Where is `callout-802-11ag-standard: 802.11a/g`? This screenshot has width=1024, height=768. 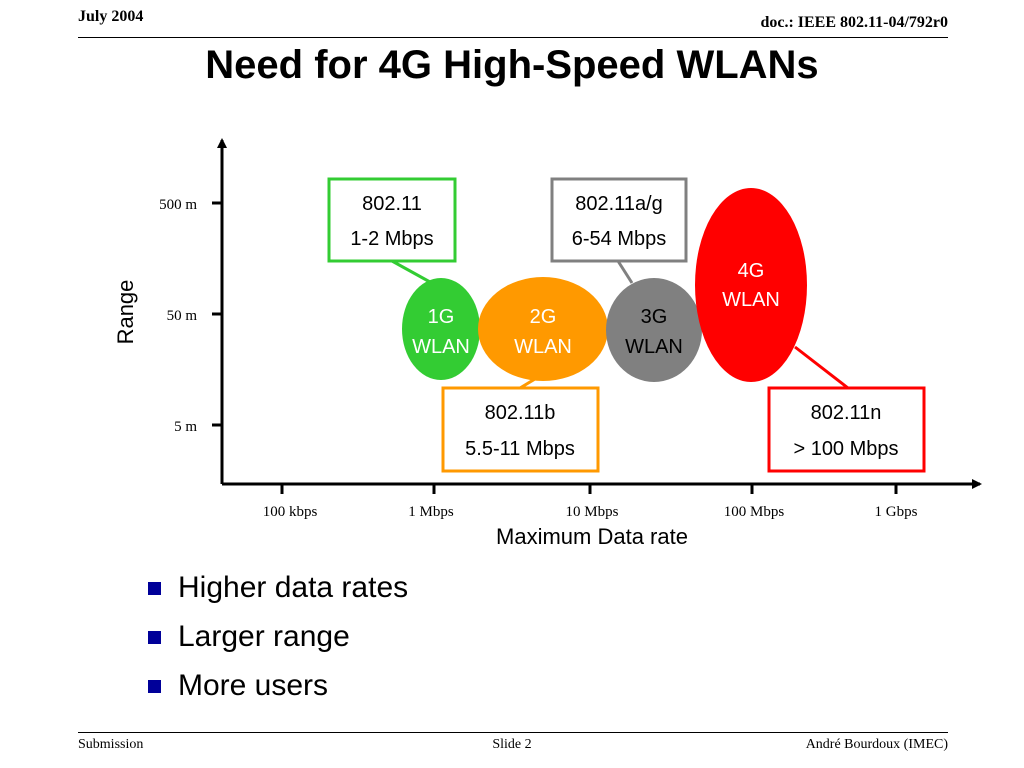 callout-802-11ag-standard: 802.11a/g is located at coordinates (619, 204).